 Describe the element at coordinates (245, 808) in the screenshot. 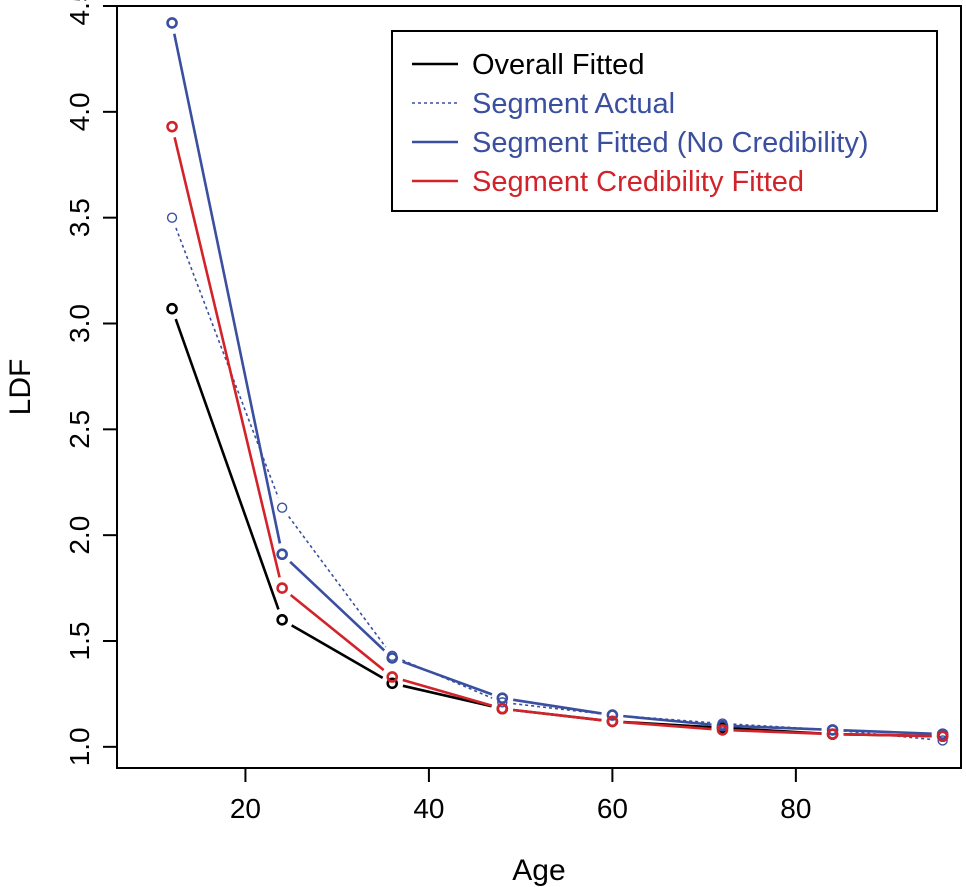

I see `x-tick-label: 20` at that location.